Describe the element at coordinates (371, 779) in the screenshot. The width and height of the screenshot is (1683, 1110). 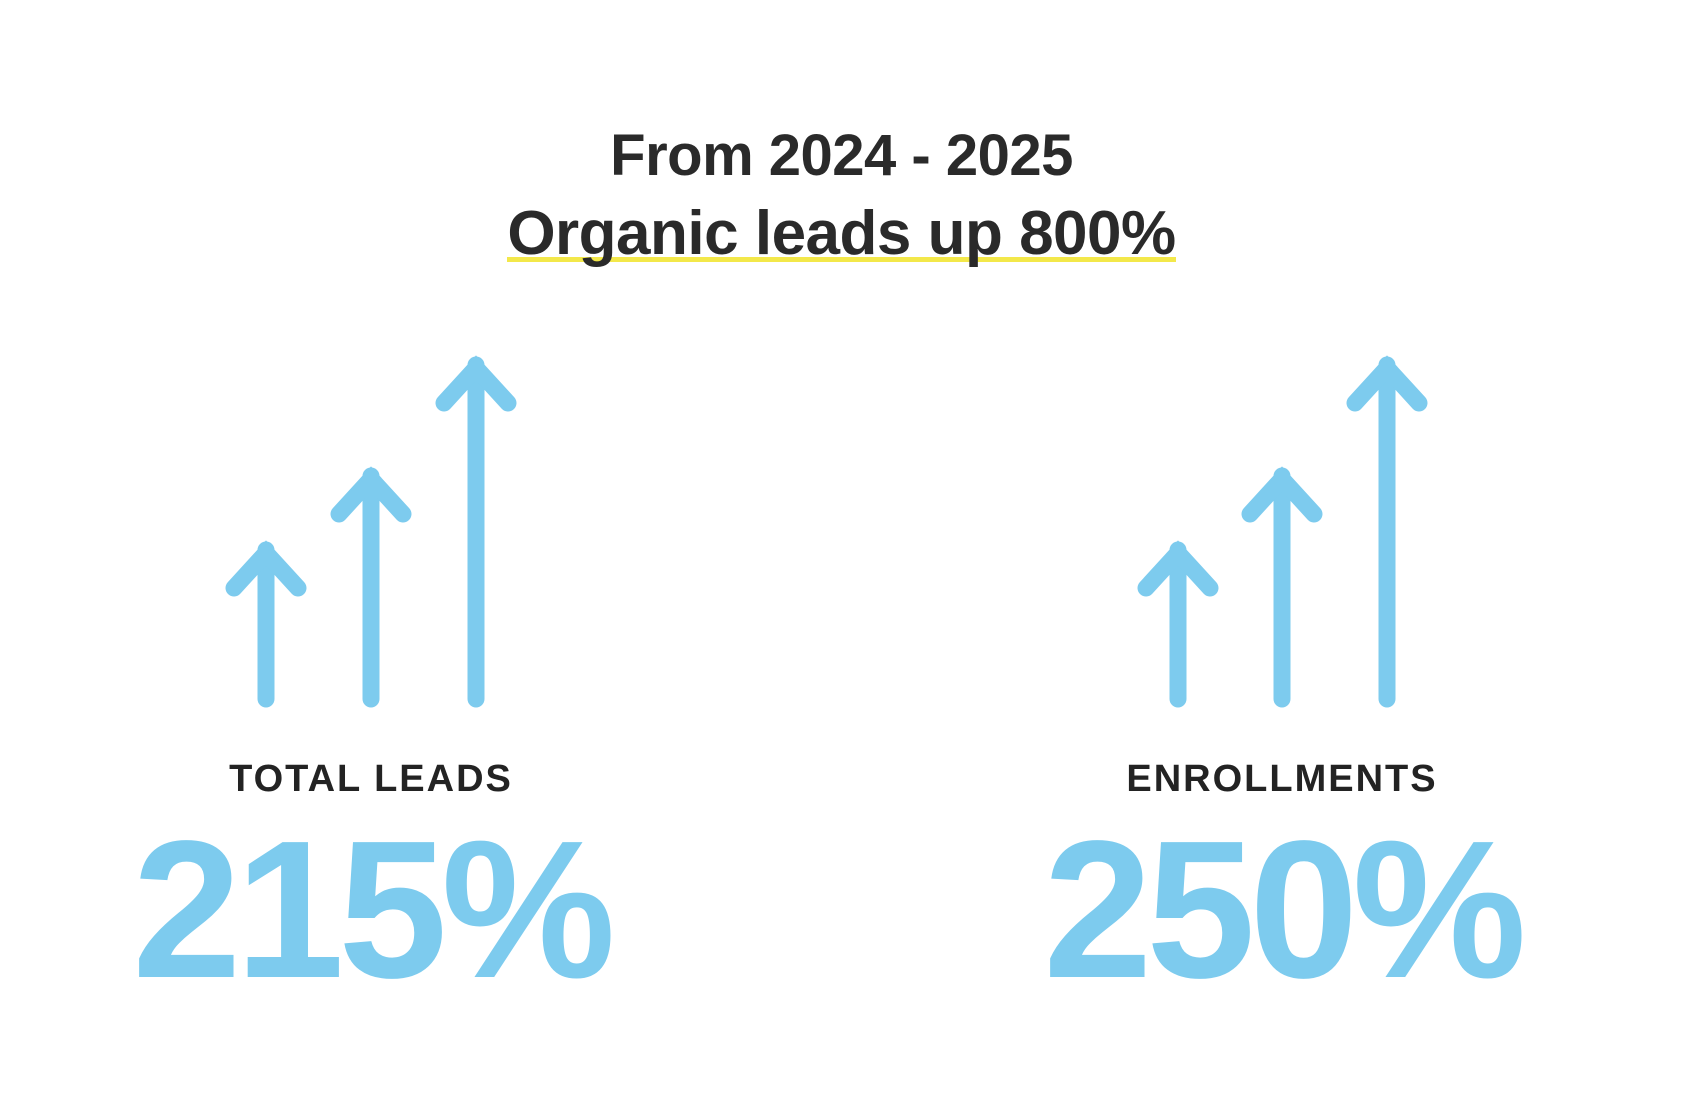
I see `stat-label-total-leads: TOTAL LEADS` at that location.